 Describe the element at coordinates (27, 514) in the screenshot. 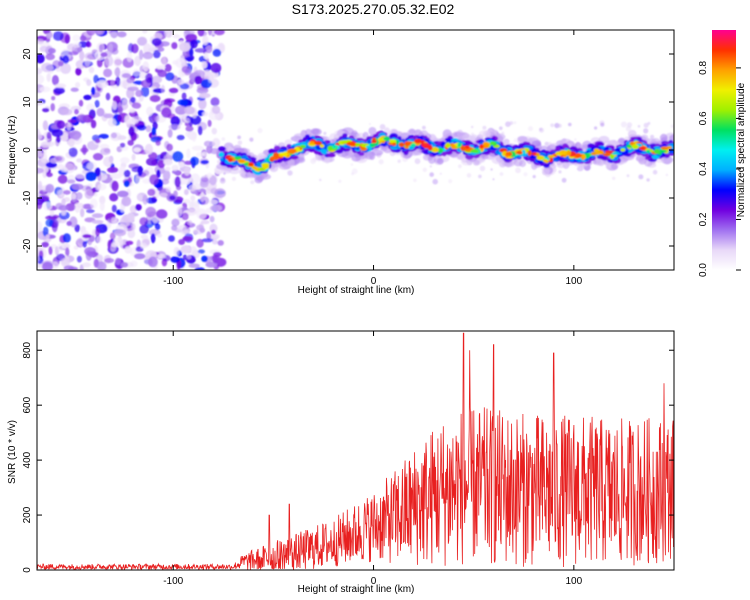

I see `snr-y-tick-label: 200` at that location.